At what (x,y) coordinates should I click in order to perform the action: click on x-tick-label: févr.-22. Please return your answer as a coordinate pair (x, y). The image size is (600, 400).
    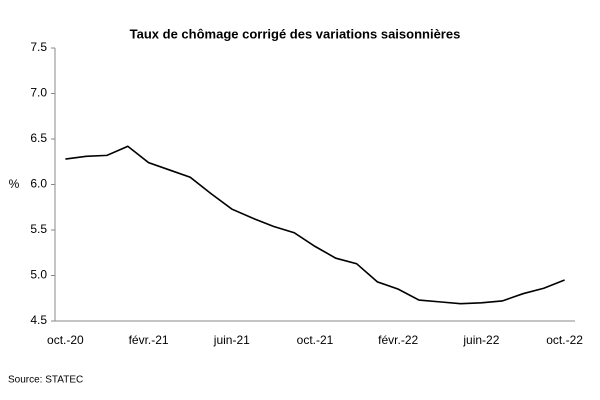
    Looking at the image, I should click on (398, 340).